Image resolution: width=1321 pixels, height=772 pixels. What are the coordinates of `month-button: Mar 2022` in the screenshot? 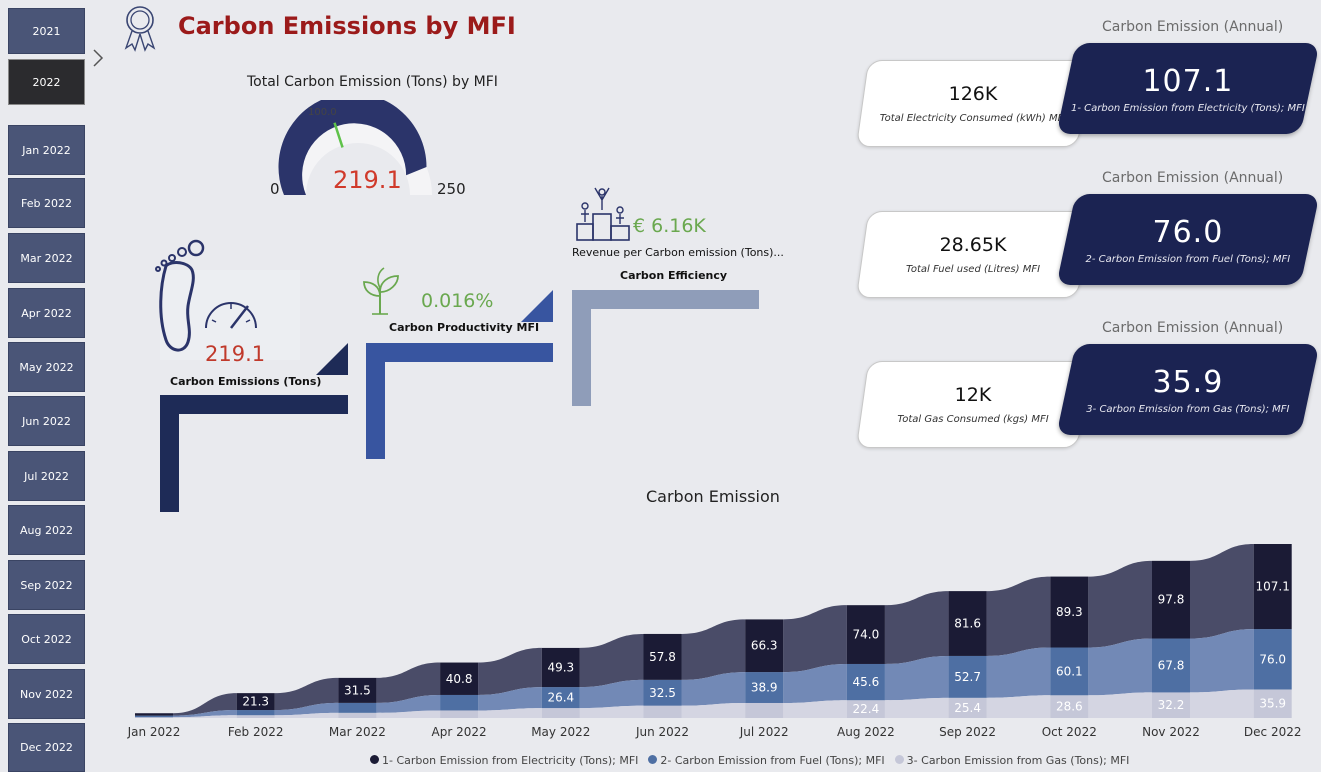 It's located at (46, 258).